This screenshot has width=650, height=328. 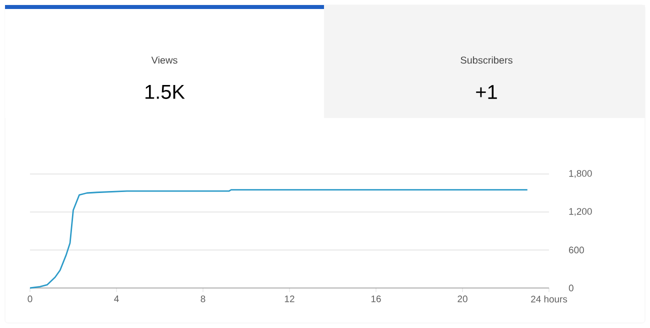 I want to click on y-tick-label: 0, so click(x=571, y=288).